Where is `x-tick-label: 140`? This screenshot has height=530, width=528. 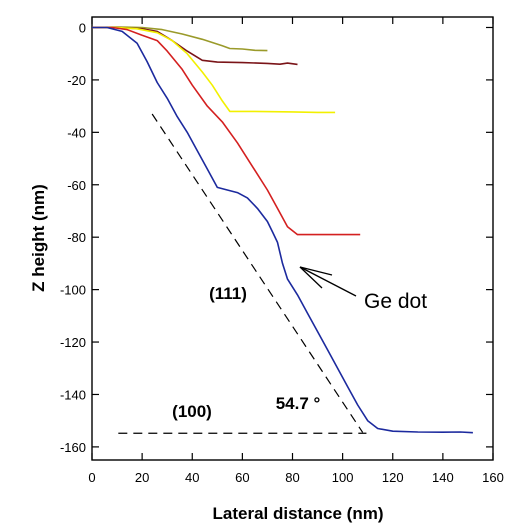
x-tick-label: 140 is located at coordinates (443, 477).